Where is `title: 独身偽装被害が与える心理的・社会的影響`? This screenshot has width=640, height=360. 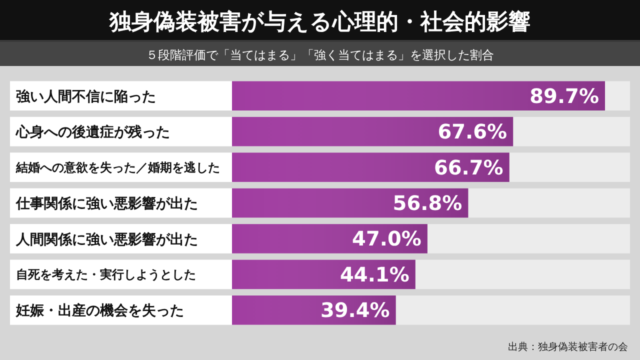 title: 独身偽装被害が与える心理的・社会的影響 is located at coordinates (320, 22).